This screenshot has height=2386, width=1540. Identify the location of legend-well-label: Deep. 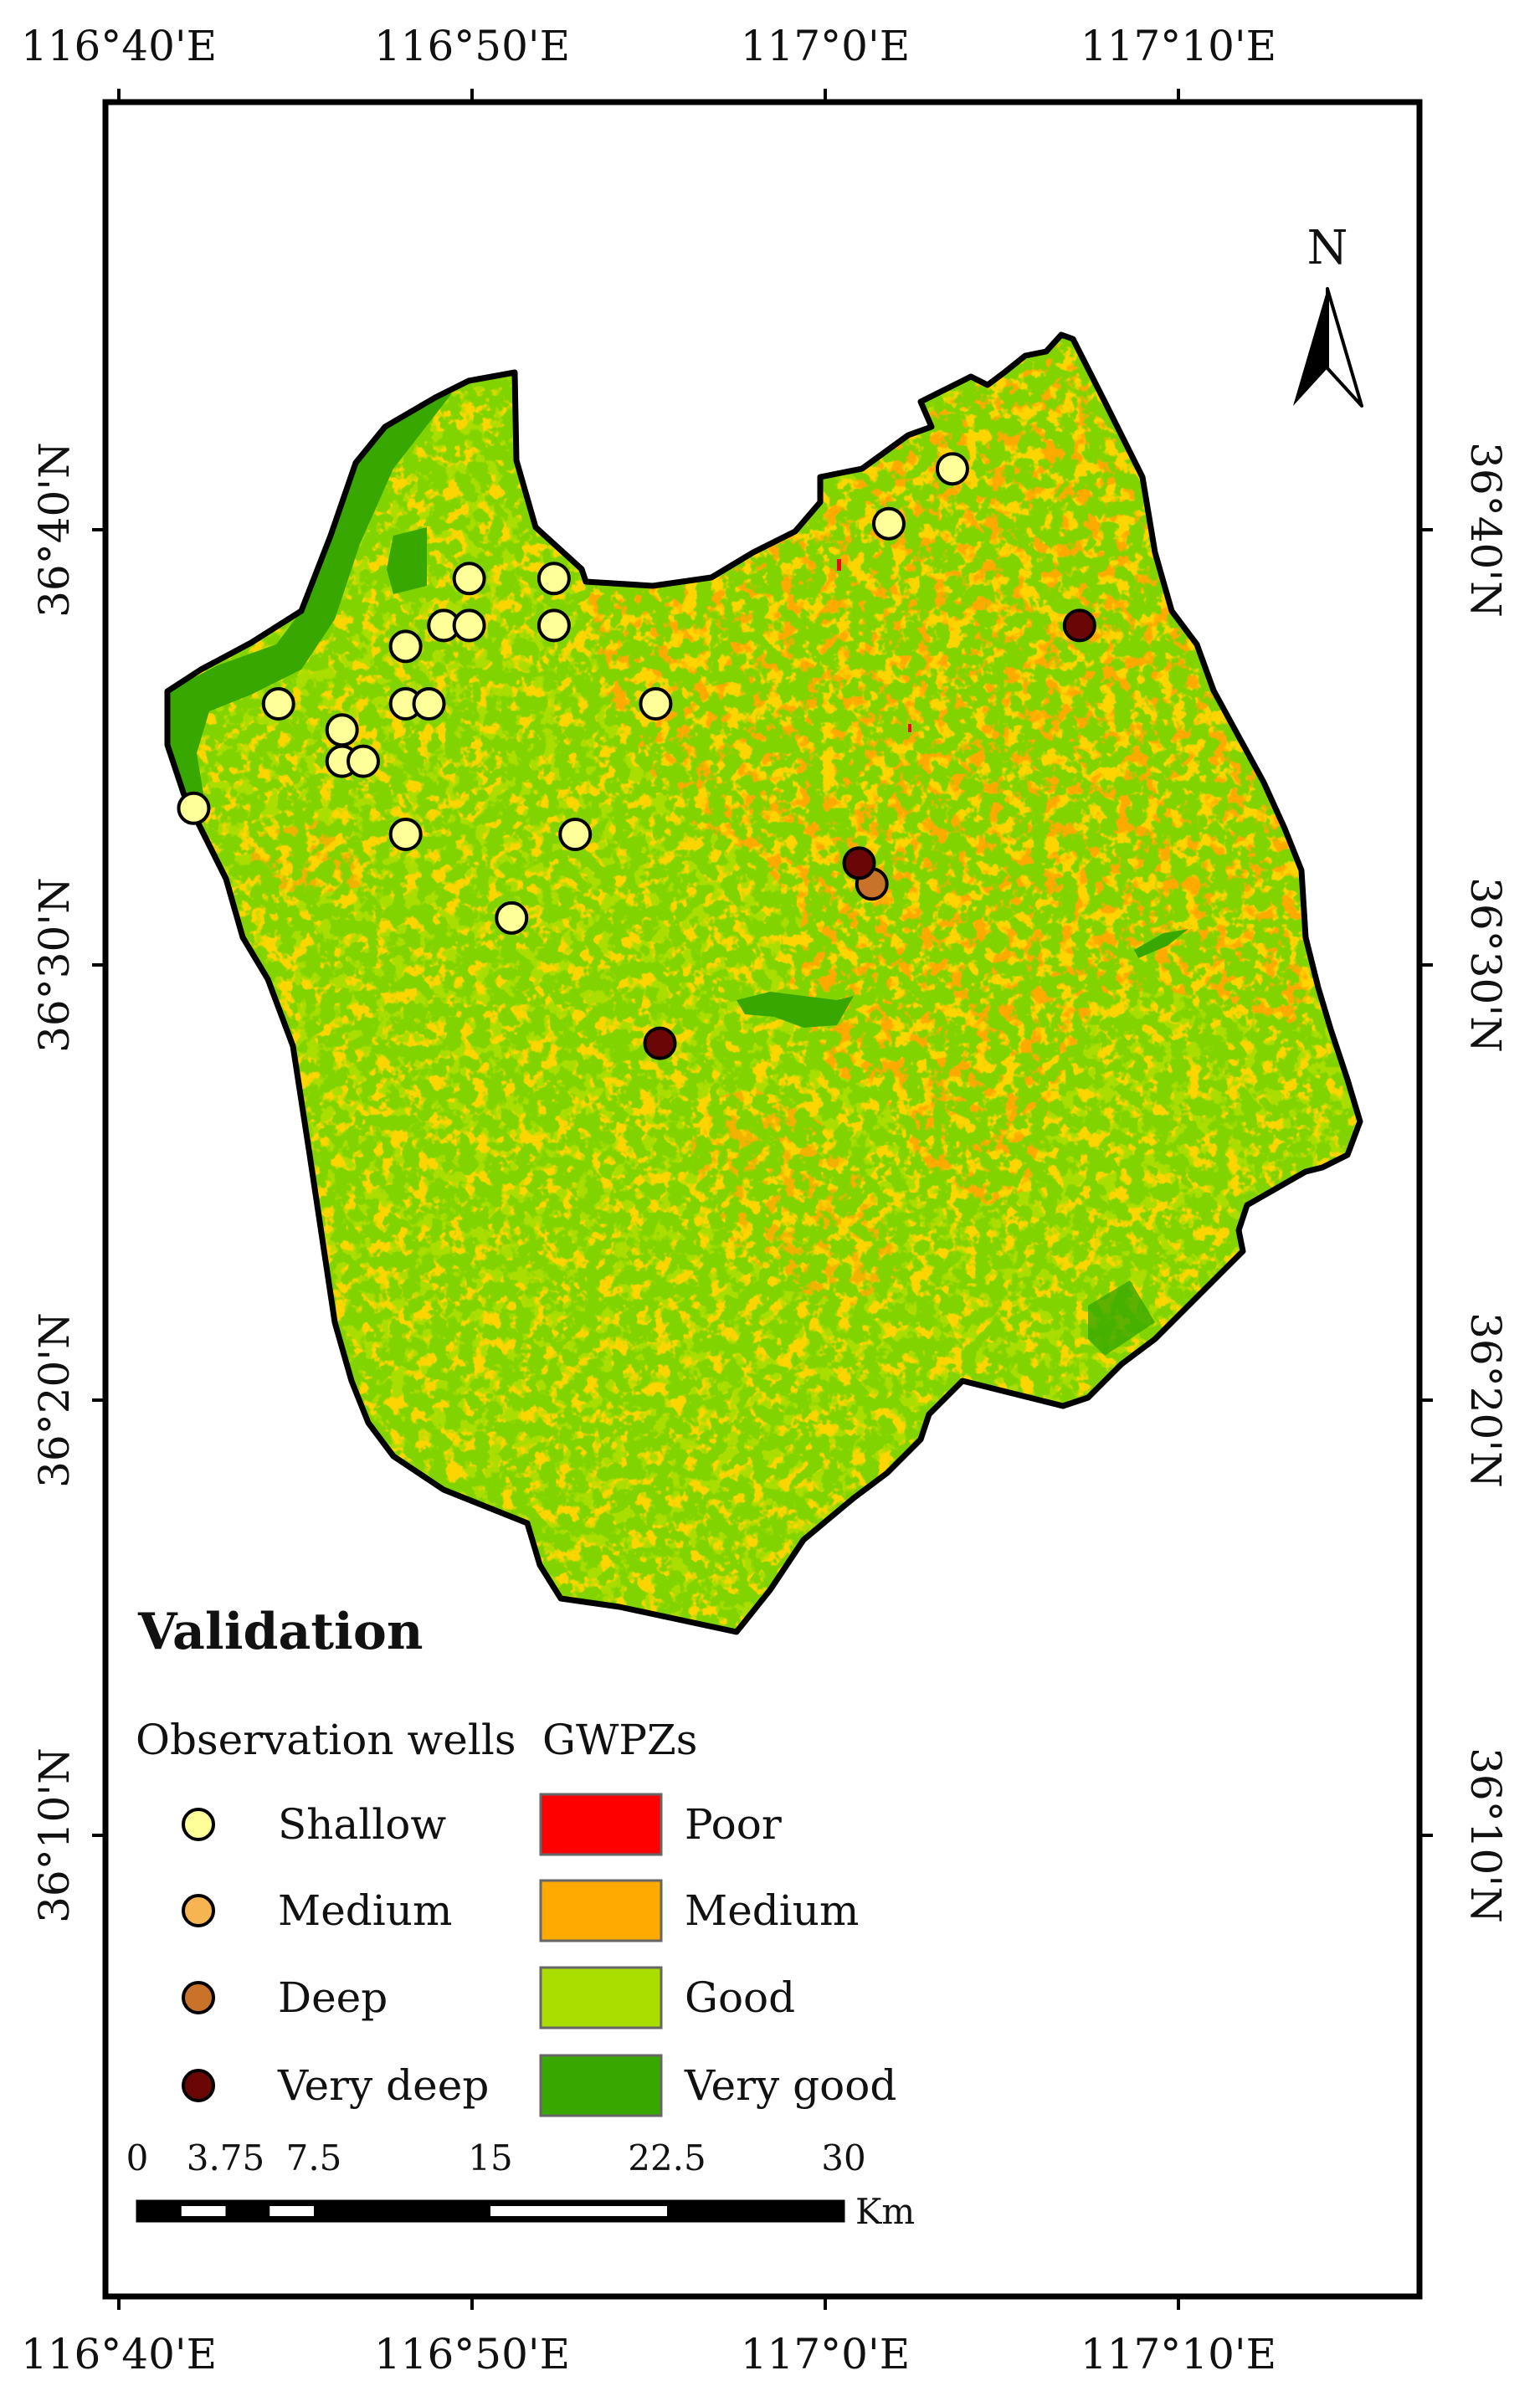
(333, 1997).